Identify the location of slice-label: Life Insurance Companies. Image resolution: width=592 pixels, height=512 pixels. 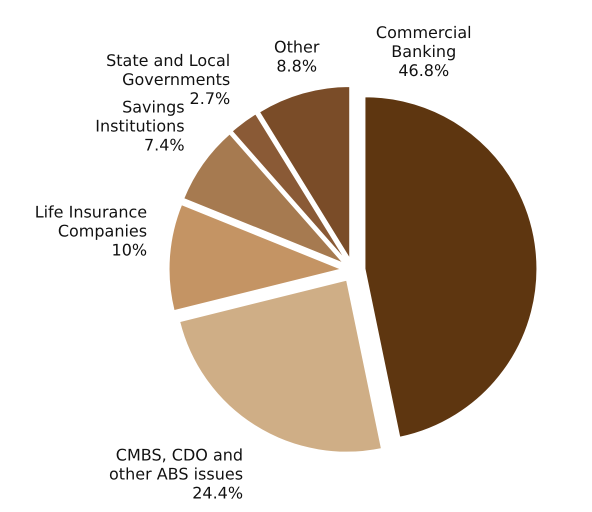
(91, 221).